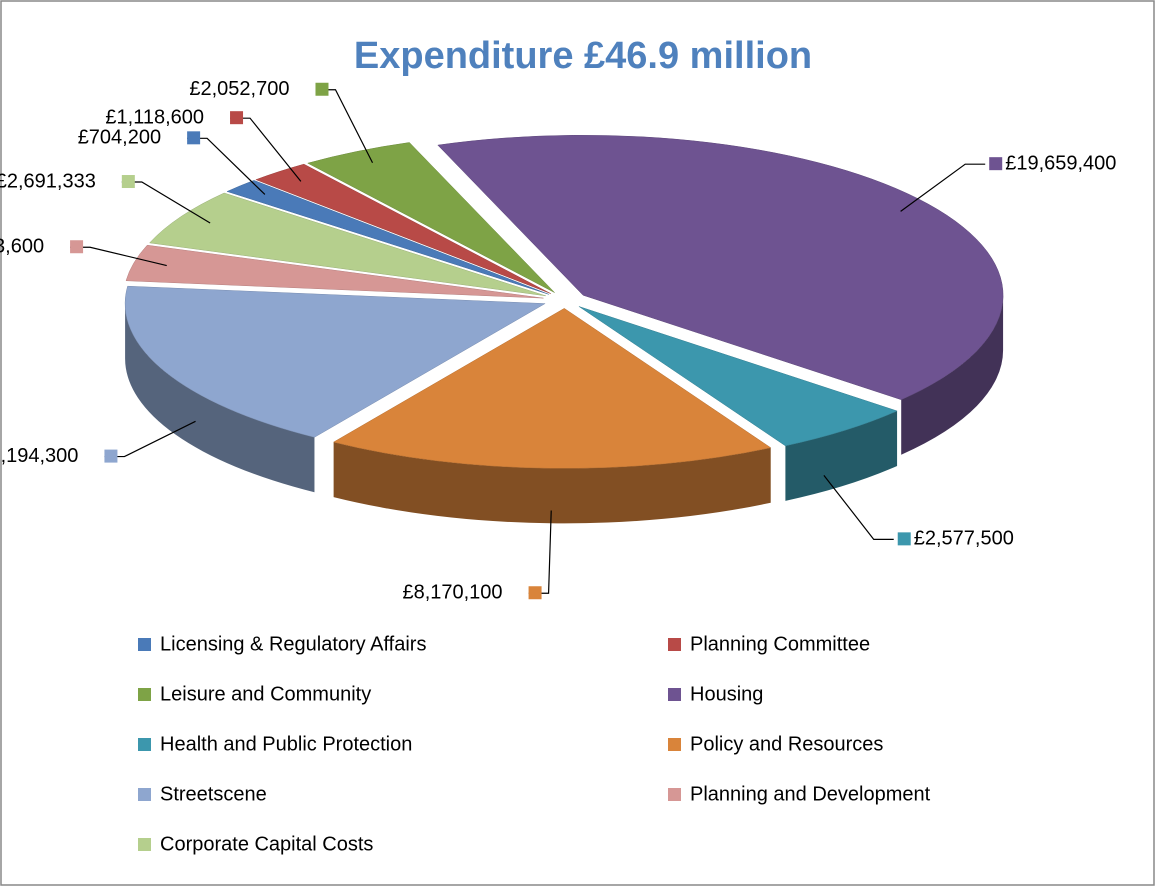 This screenshot has width=1155, height=886. What do you see at coordinates (39, 456) in the screenshot?
I see `data-label: £8,194,300` at bounding box center [39, 456].